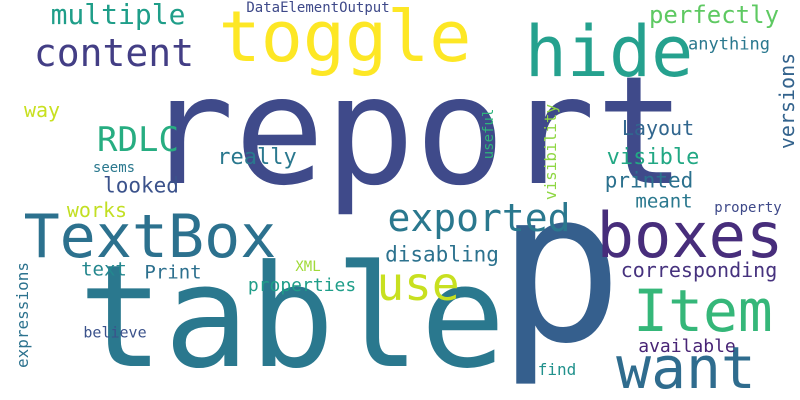 This screenshot has width=800, height=400. Describe the element at coordinates (699, 270) in the screenshot. I see `word-corresponding: corresponding` at that location.